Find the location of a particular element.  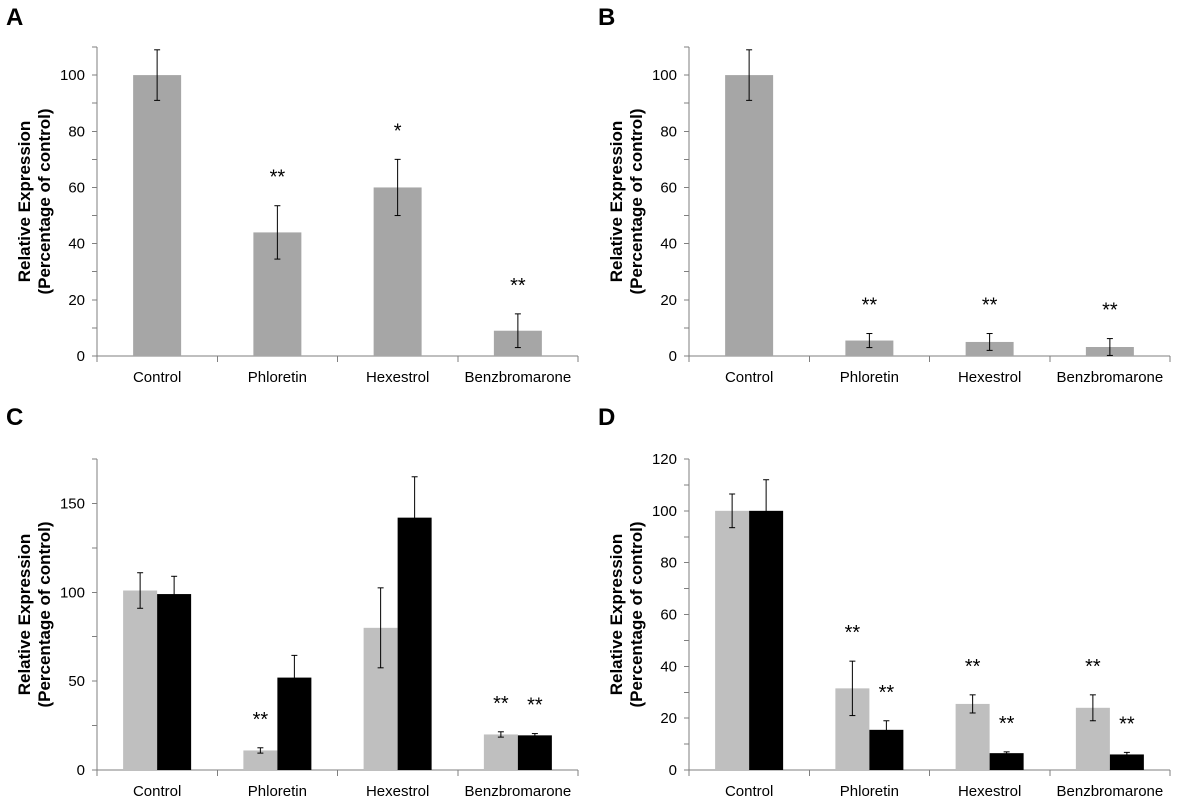

x-tick-label-c-control: Control is located at coordinates (157, 791).